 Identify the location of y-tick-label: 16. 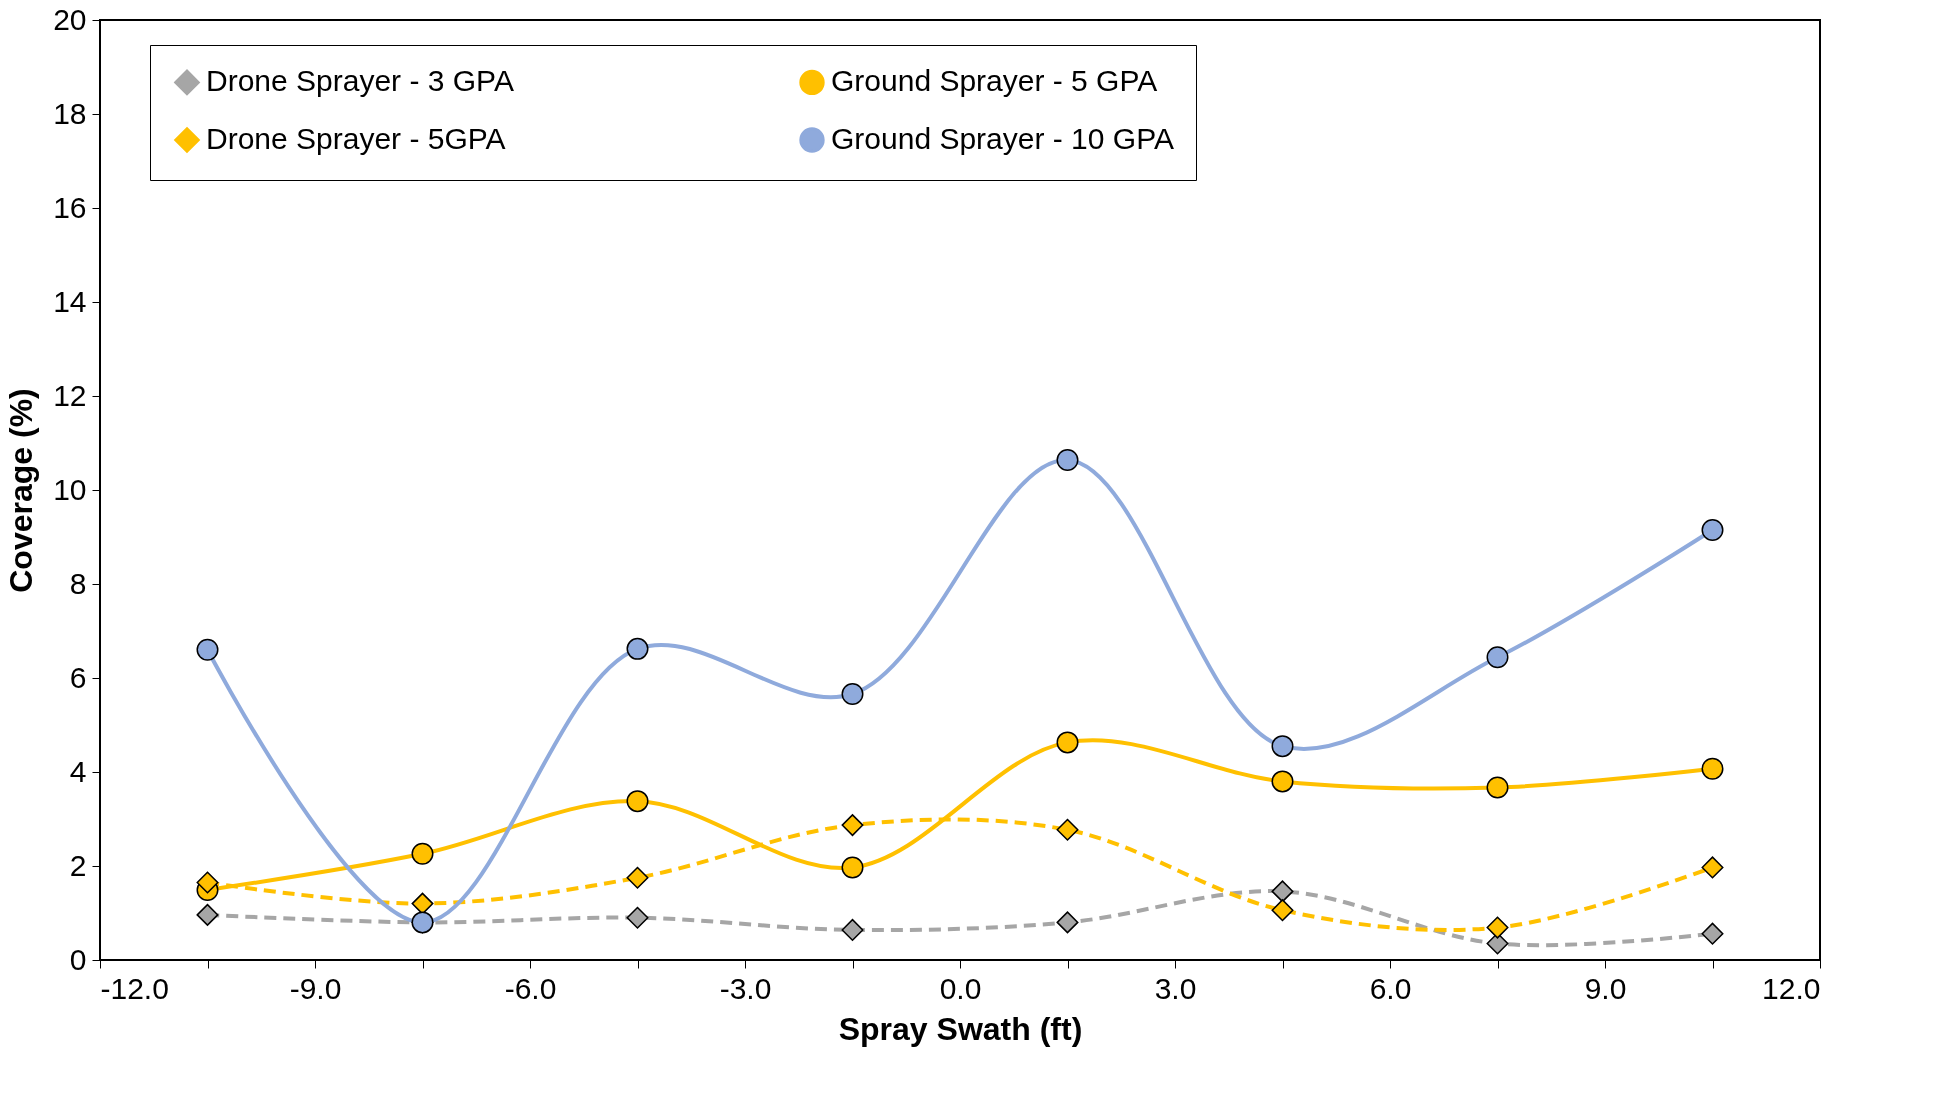
(70, 207).